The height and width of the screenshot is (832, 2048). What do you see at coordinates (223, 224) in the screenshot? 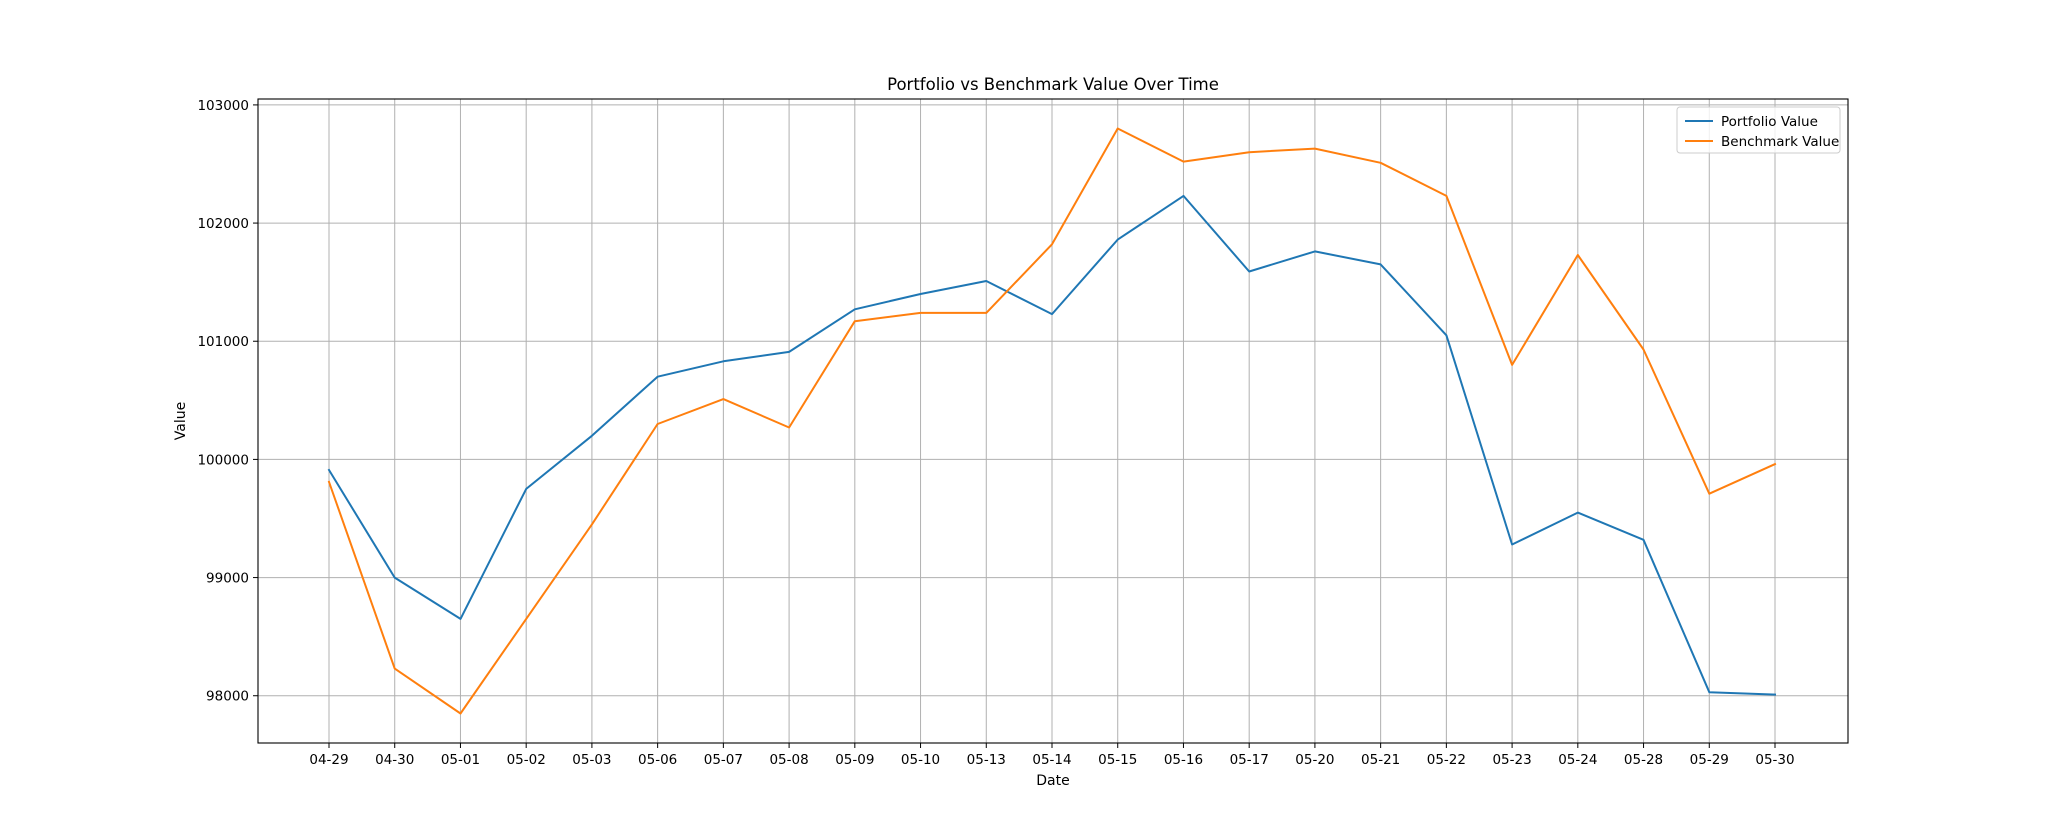
I see `y-tick-label: 102000` at bounding box center [223, 224].